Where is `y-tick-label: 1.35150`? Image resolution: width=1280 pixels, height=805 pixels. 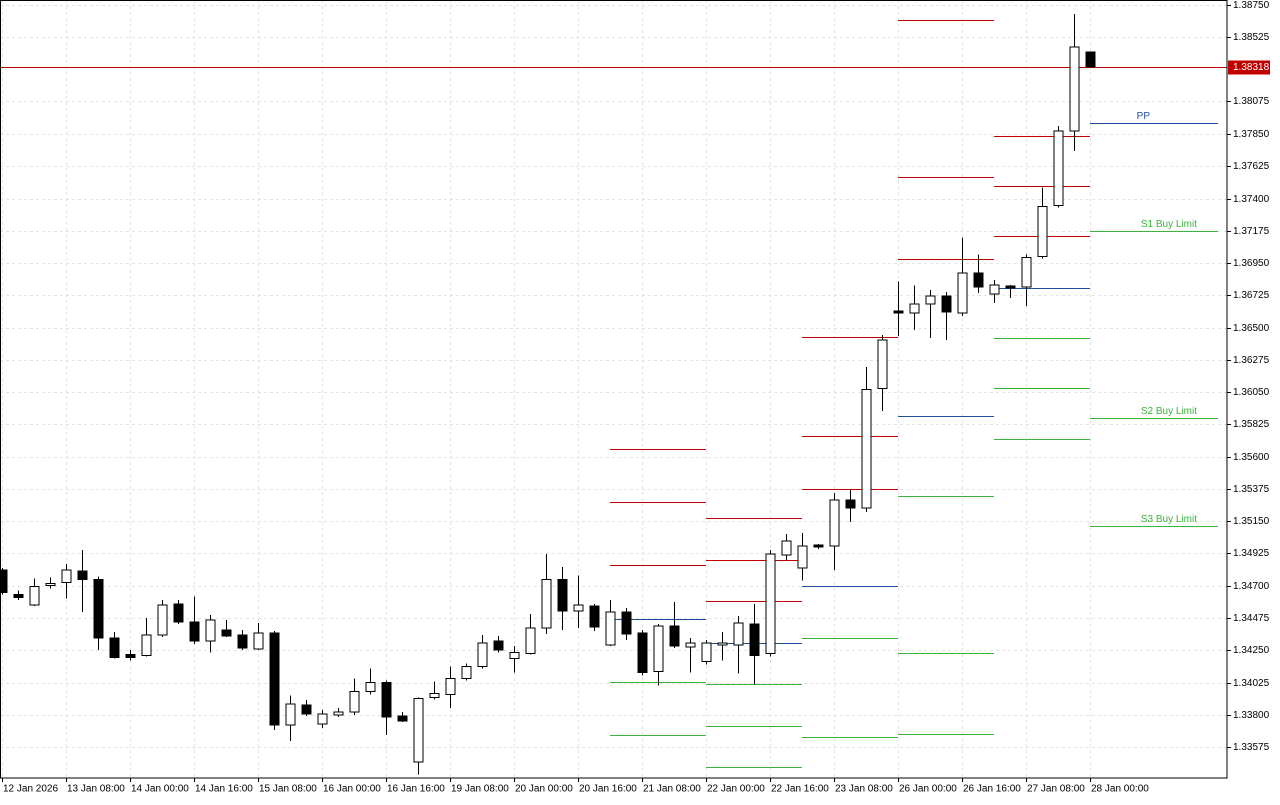
y-tick-label: 1.35150 is located at coordinates (1251, 521).